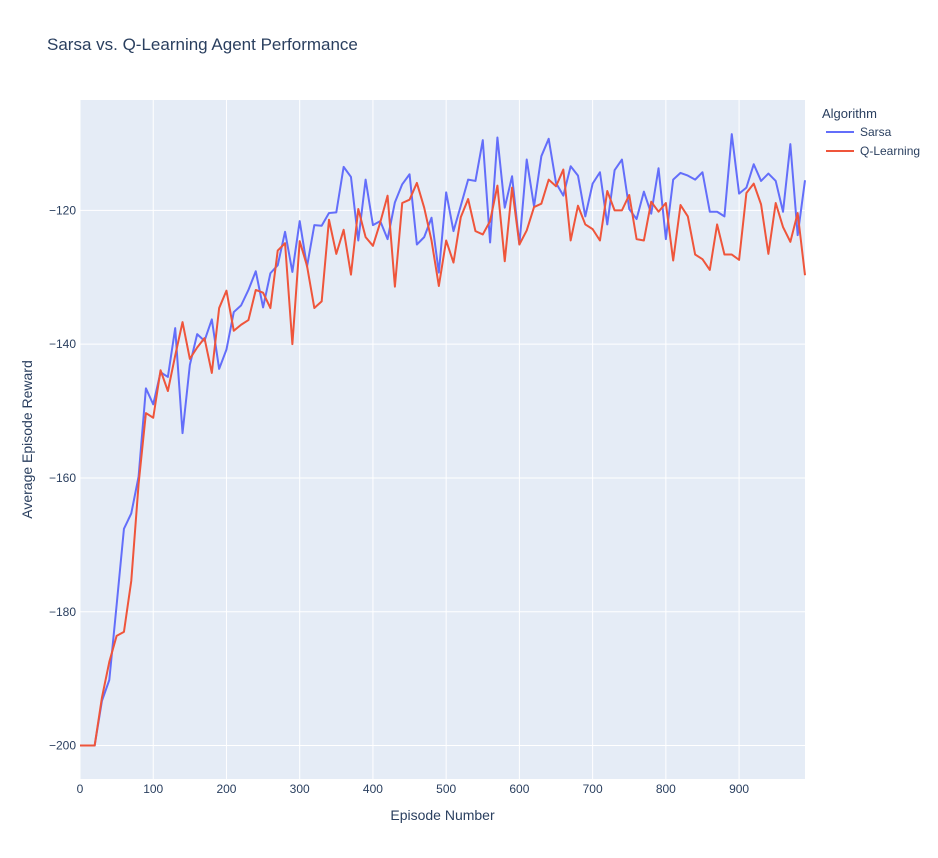 This screenshot has width=938, height=858. What do you see at coordinates (373, 789) in the screenshot?
I see `x-tick-label: 400` at bounding box center [373, 789].